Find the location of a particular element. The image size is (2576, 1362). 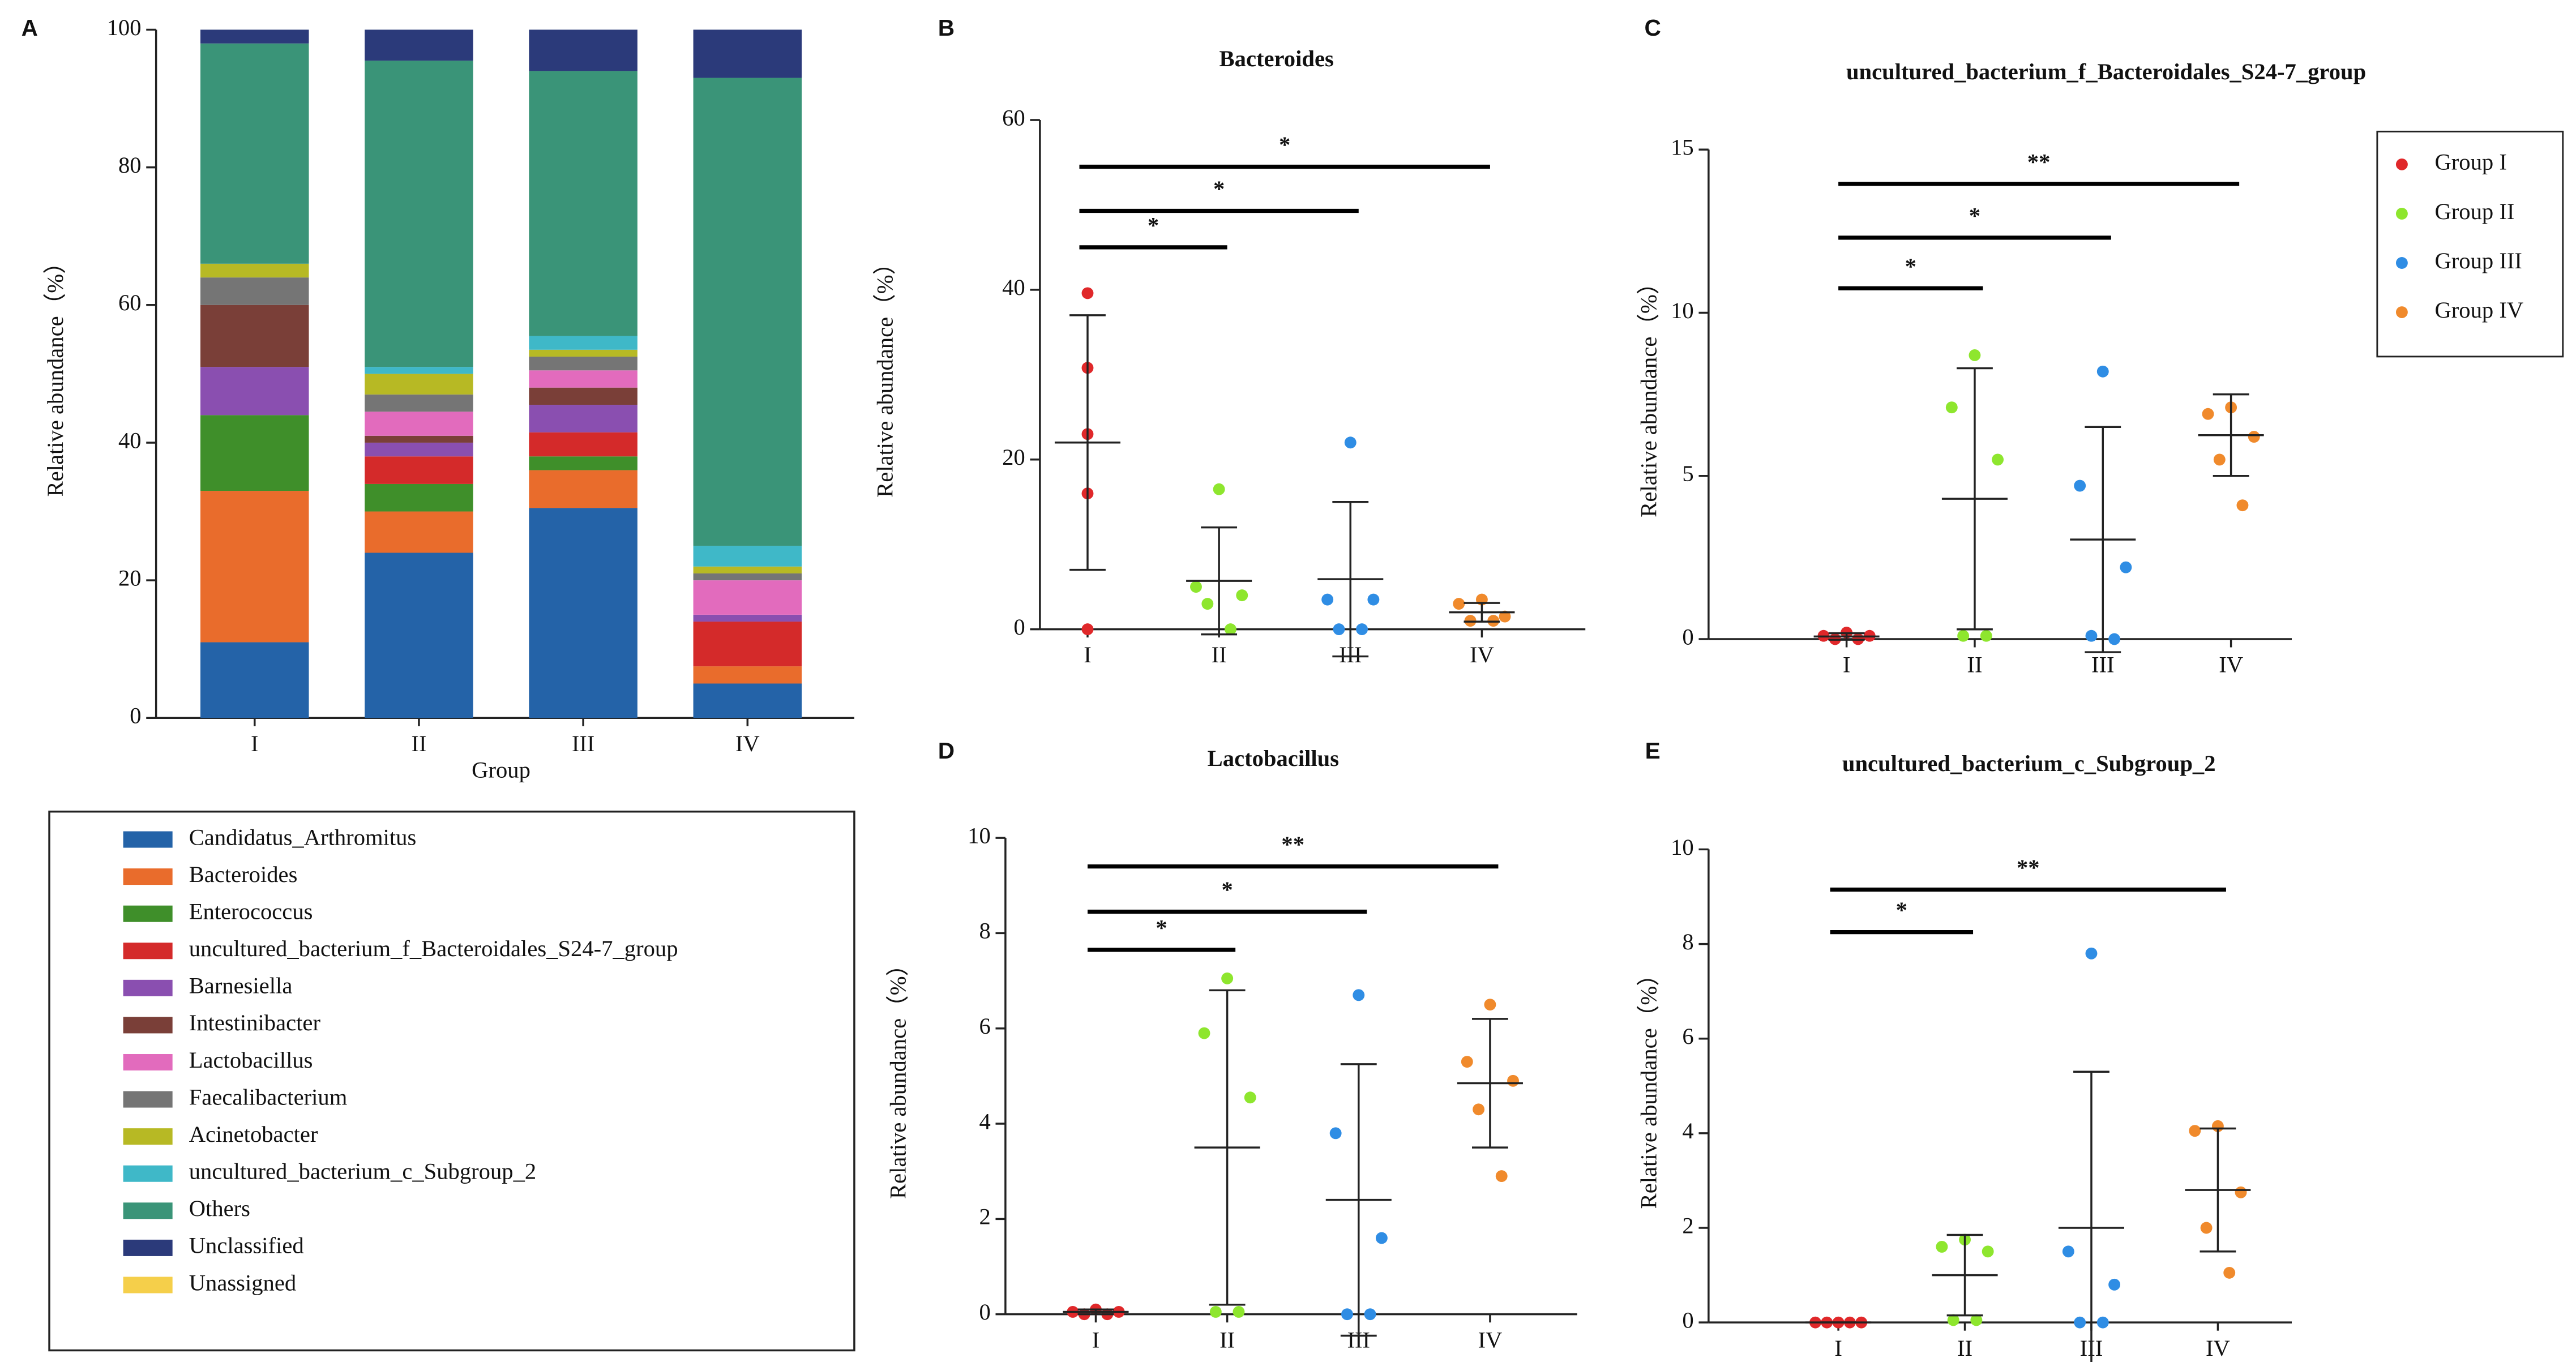

legend-label: Unclassified is located at coordinates (246, 1245).